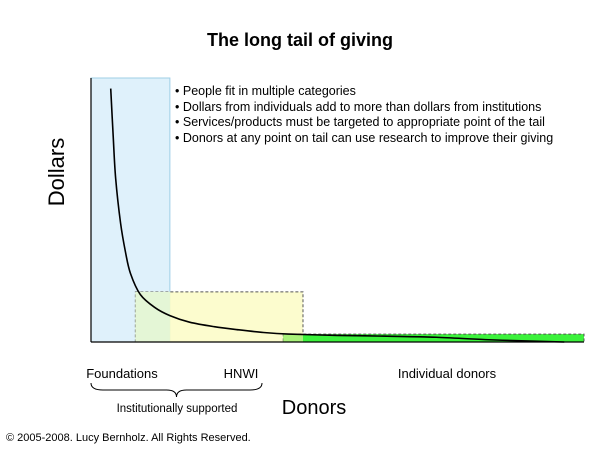 The height and width of the screenshot is (450, 600). Describe the element at coordinates (433, 338) in the screenshot. I see `segment-individual-donors` at that location.